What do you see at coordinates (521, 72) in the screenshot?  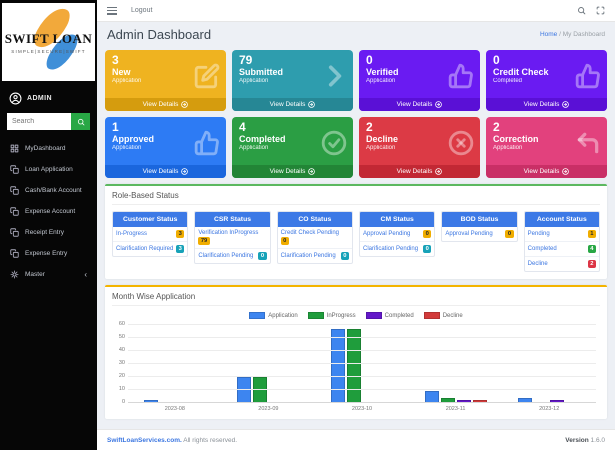 I see `stat-card-title: Credit Check` at bounding box center [521, 72].